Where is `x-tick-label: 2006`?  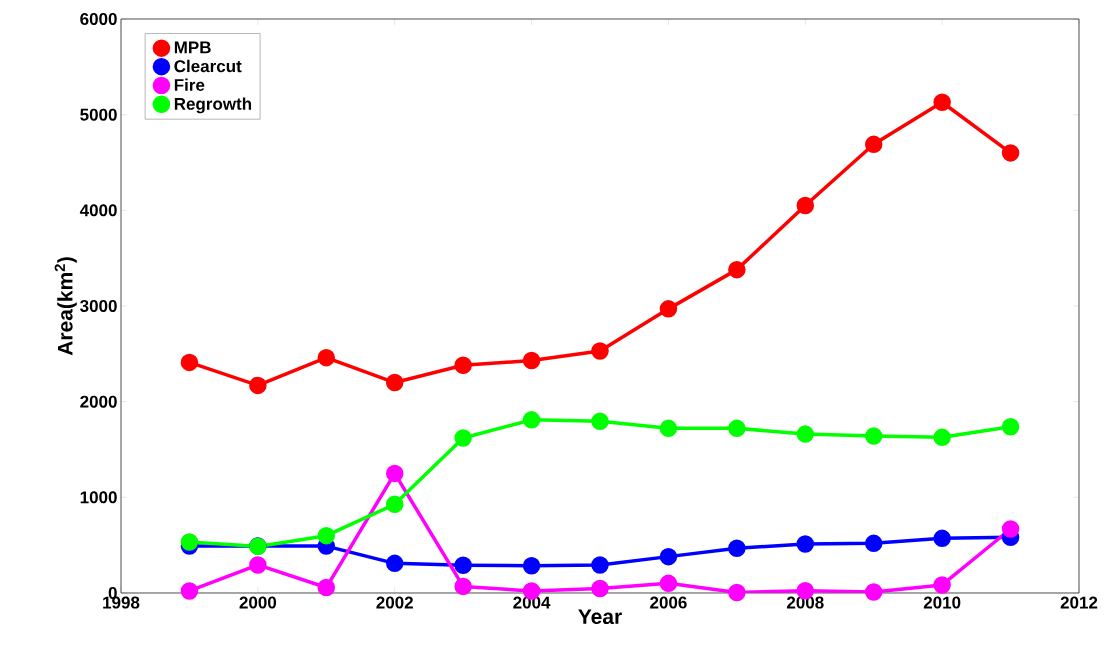 x-tick-label: 2006 is located at coordinates (668, 602).